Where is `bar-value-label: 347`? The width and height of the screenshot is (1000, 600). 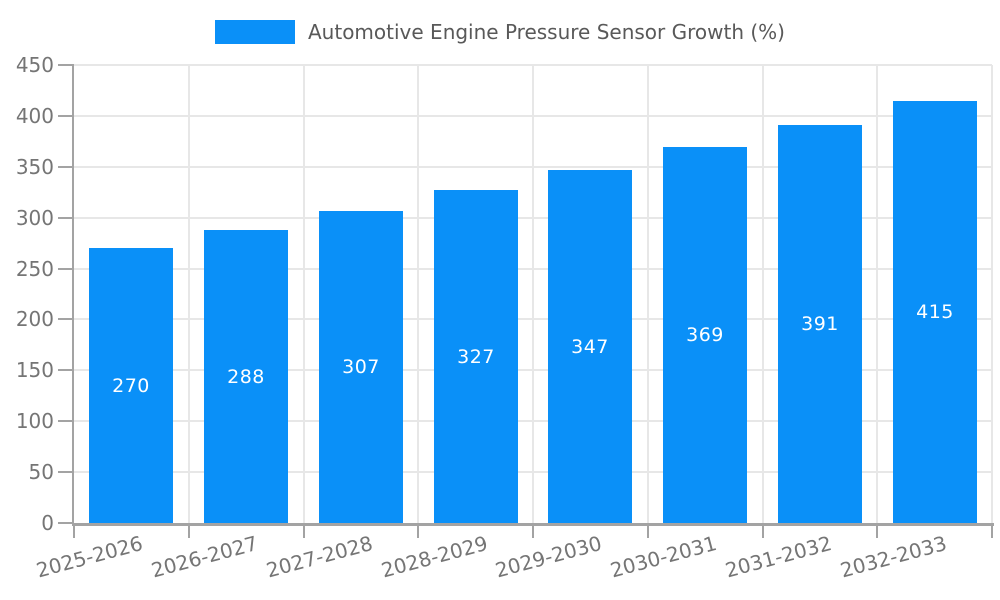 bar-value-label: 347 is located at coordinates (590, 346).